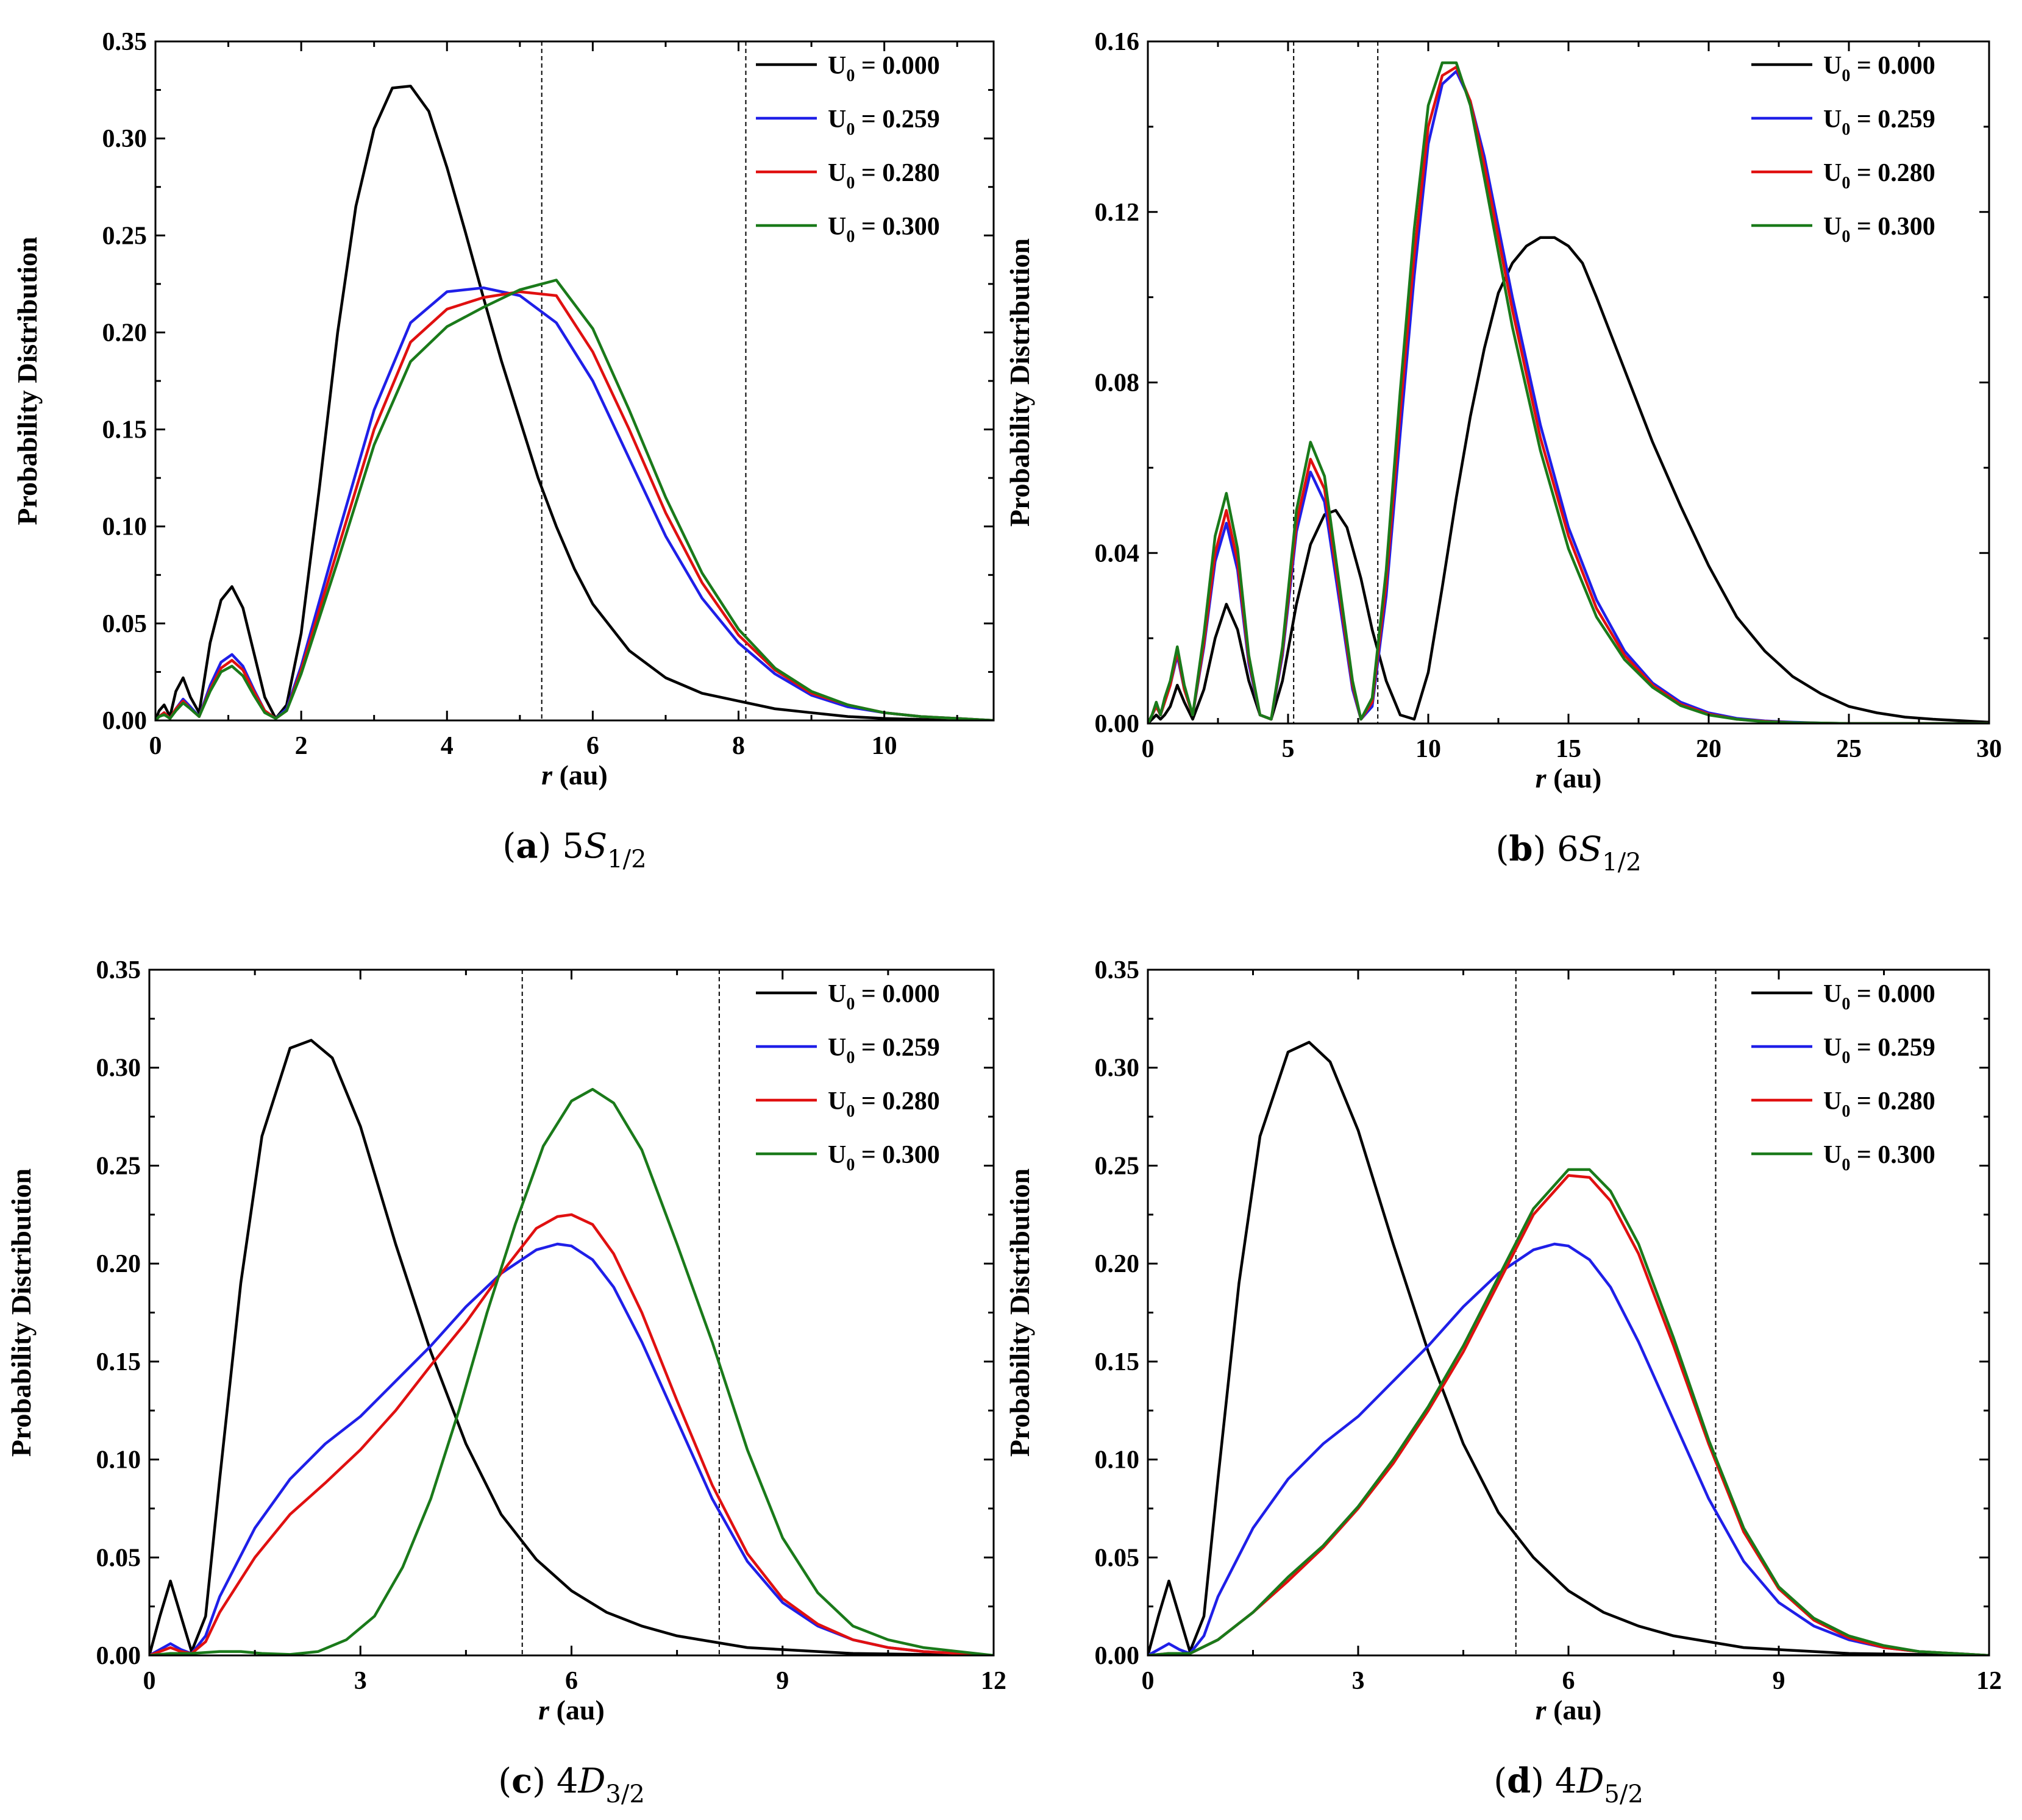  What do you see at coordinates (1358, 1681) in the screenshot?
I see `x-tick-label: 3` at bounding box center [1358, 1681].